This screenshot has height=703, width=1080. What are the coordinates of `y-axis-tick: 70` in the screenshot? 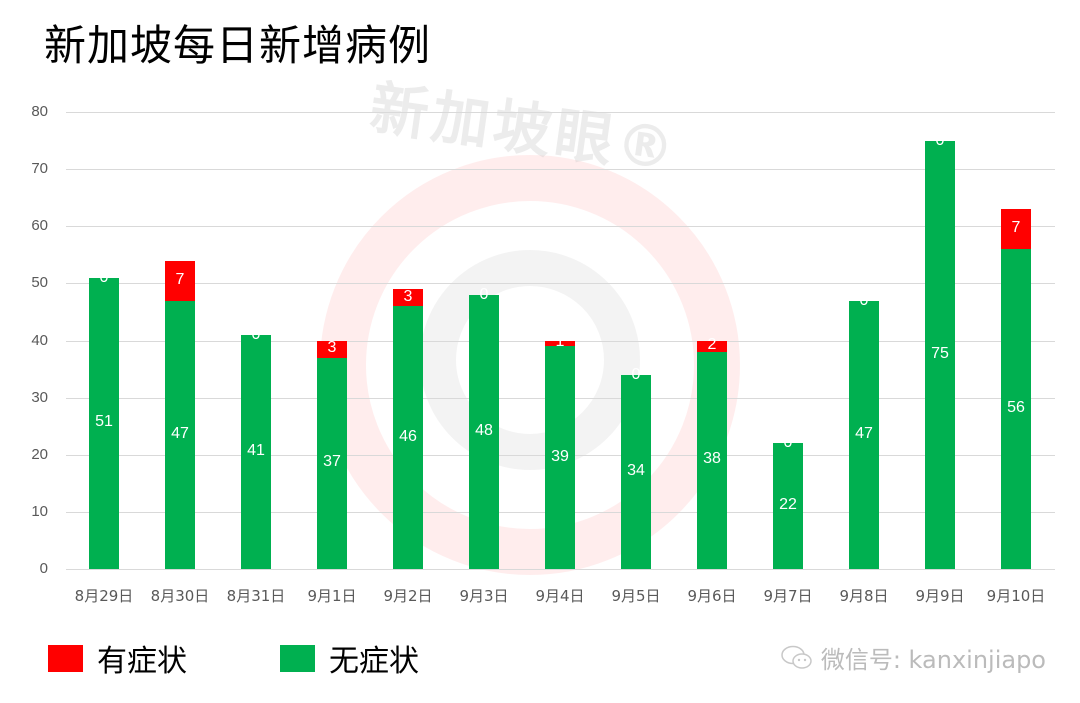 It's located at (39, 169).